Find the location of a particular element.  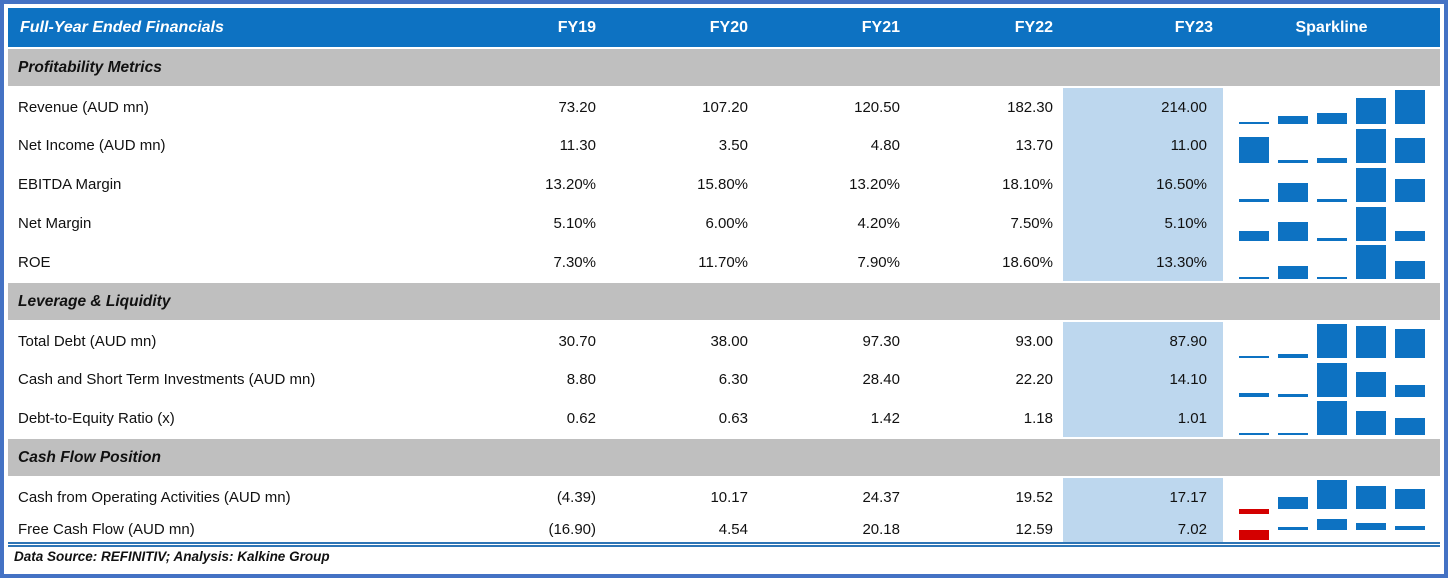

table-title: Full-Year Ended Financials is located at coordinates (231, 28).